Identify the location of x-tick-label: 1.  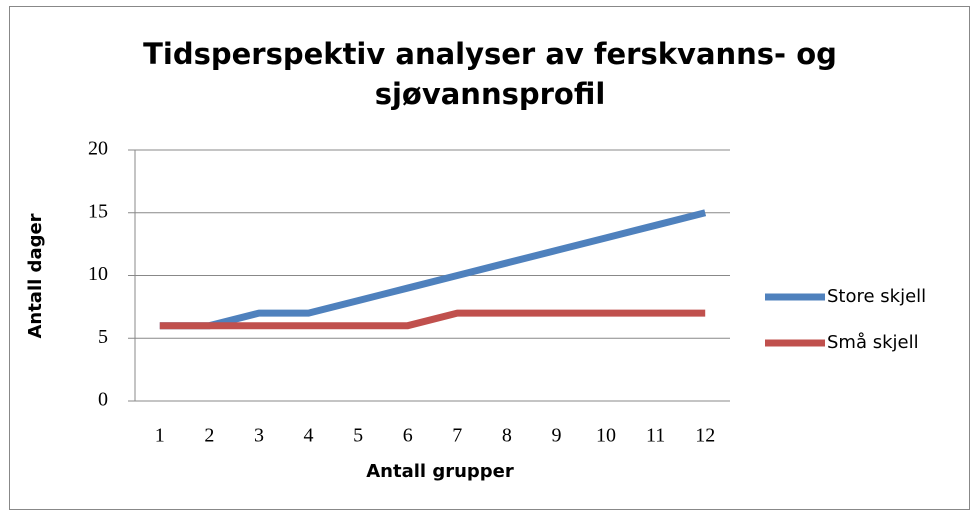
(160, 436).